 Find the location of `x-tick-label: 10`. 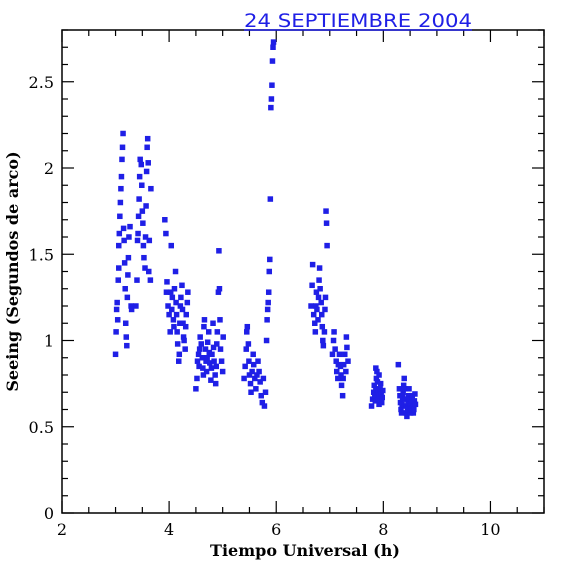

x-tick-label: 10 is located at coordinates (490, 529).